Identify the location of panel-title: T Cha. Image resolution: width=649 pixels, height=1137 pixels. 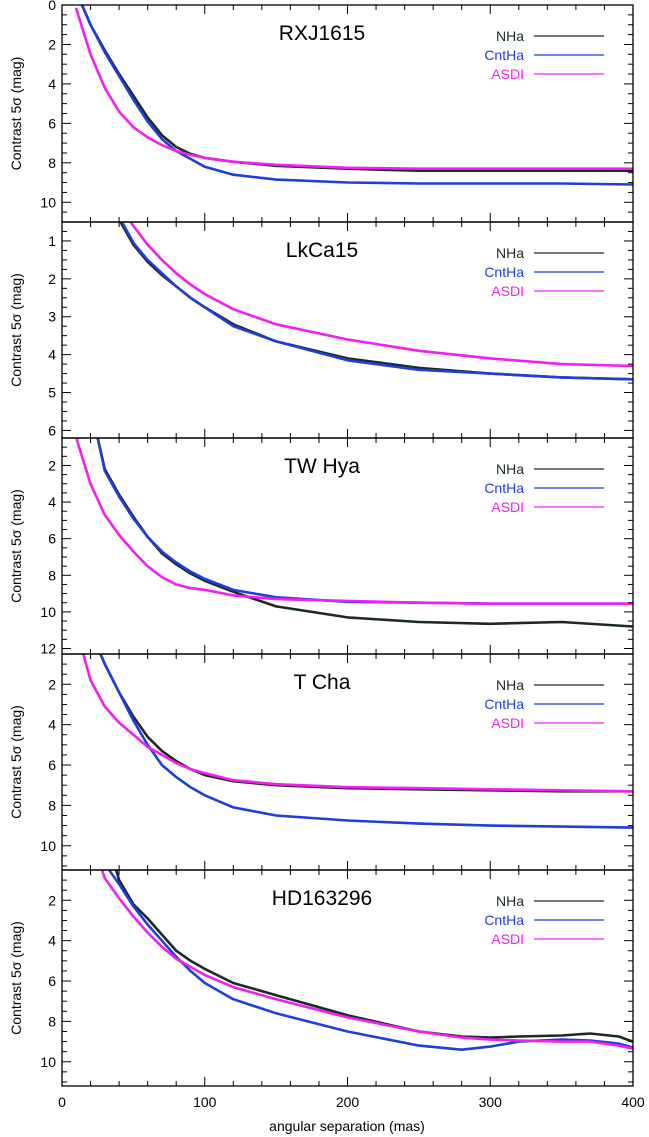
(322, 682).